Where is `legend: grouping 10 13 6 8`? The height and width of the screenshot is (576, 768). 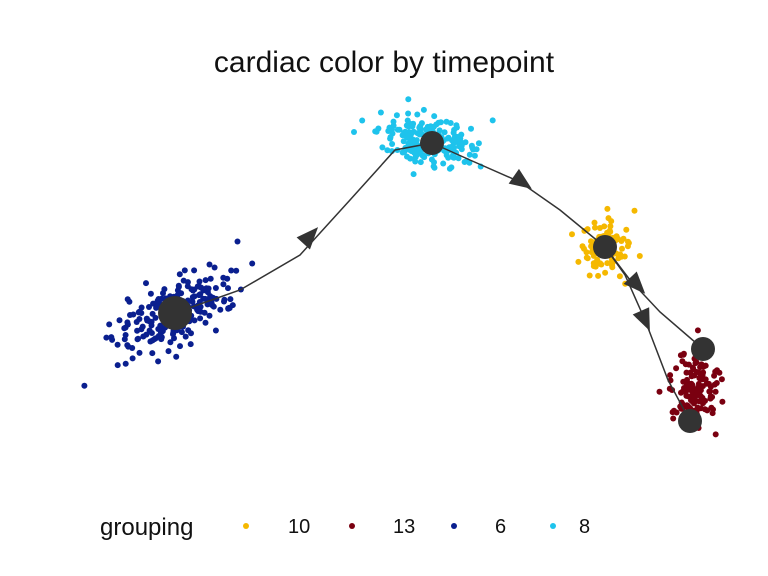 legend: grouping 10 13 6 8 is located at coordinates (345, 527).